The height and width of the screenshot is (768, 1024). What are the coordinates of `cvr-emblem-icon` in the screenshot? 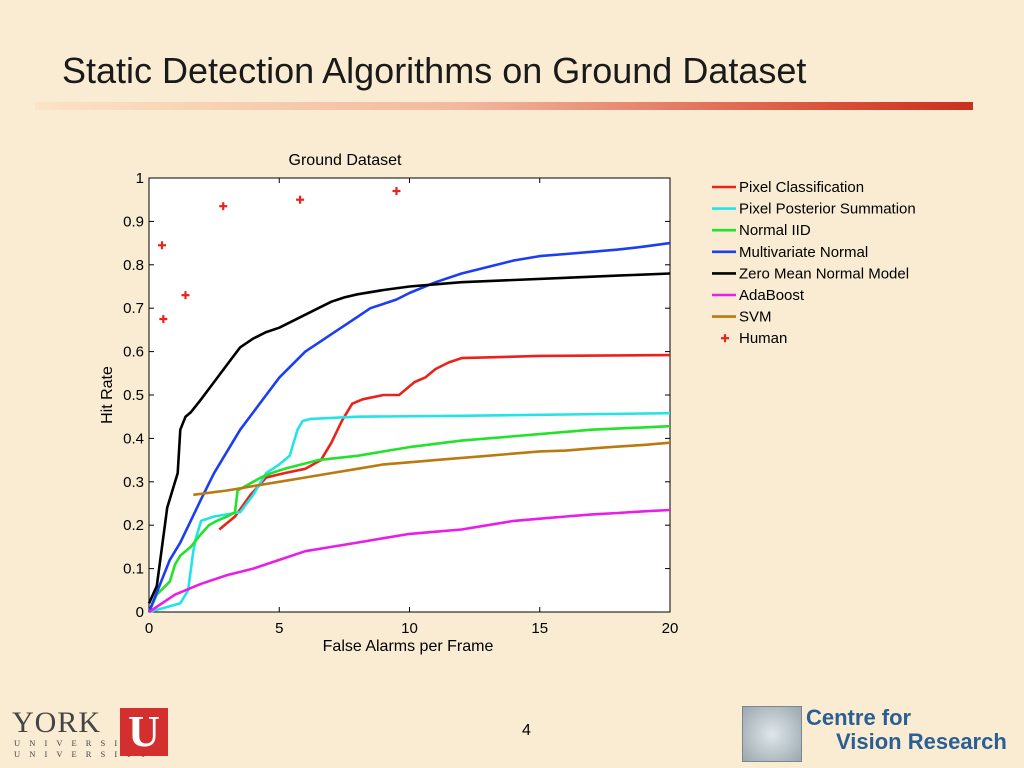 It's located at (772, 734).